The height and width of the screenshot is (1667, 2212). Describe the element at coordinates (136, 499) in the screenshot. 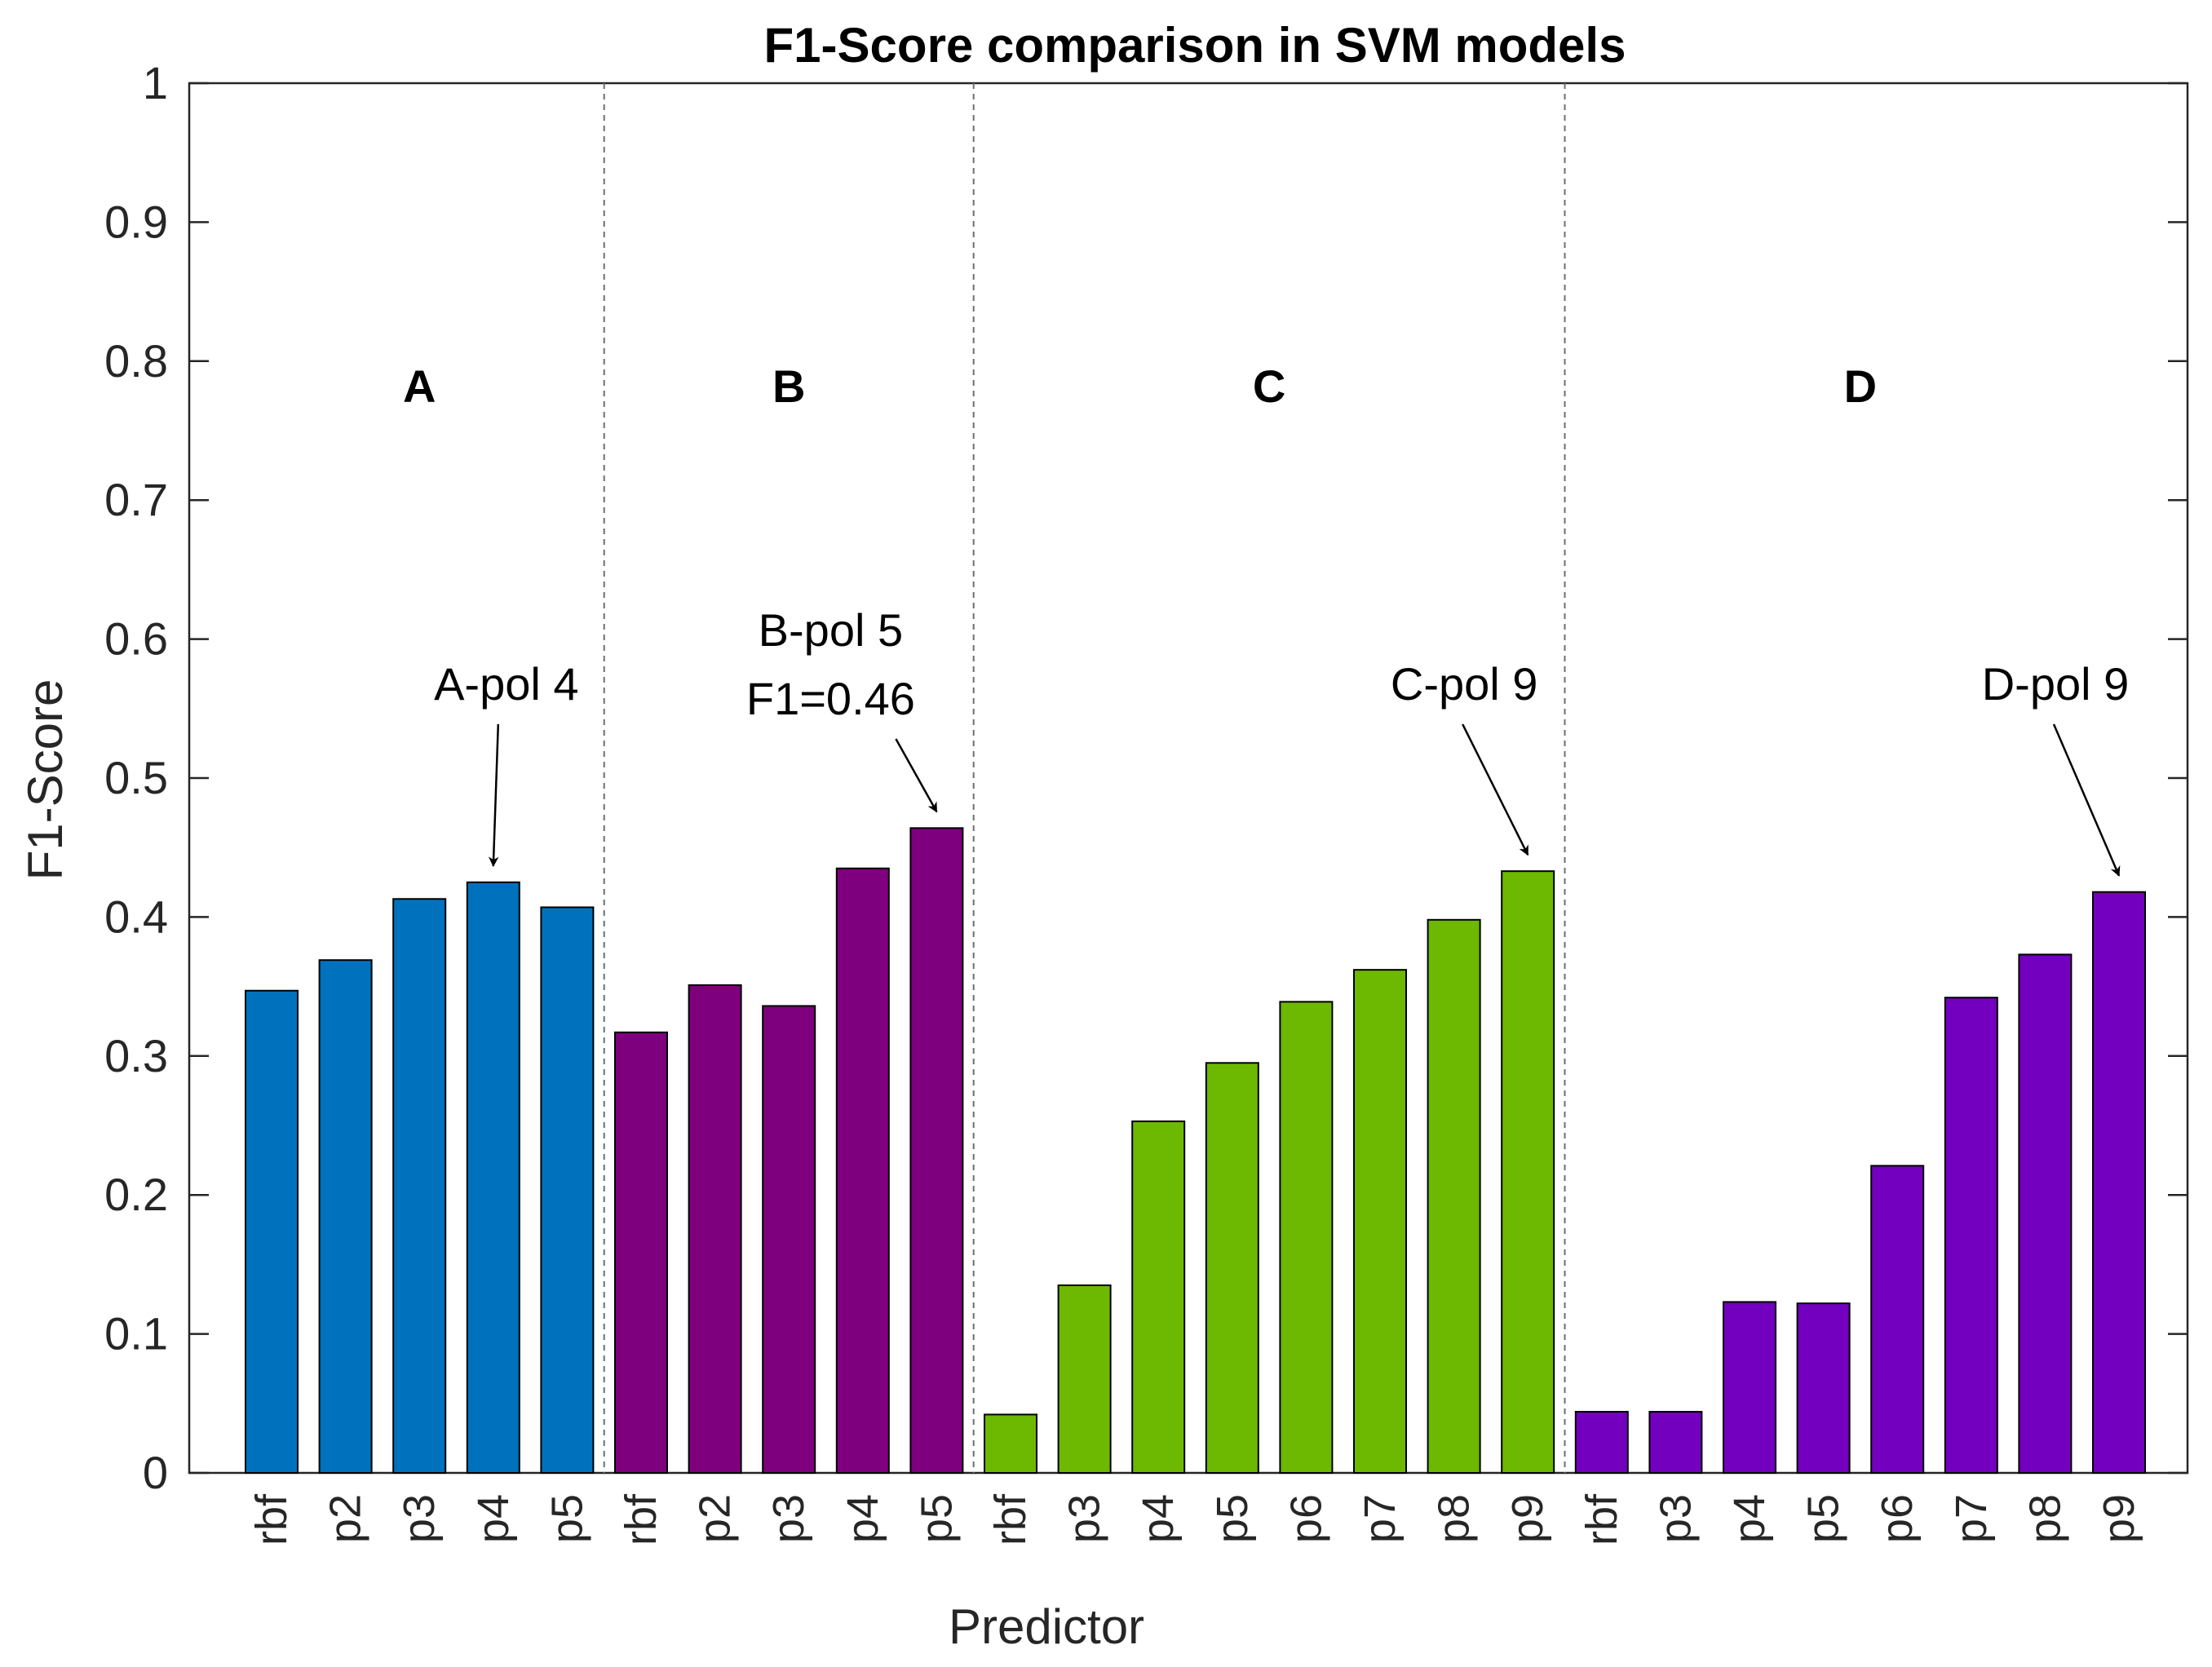

I see `y-tick-label: 0.7` at that location.